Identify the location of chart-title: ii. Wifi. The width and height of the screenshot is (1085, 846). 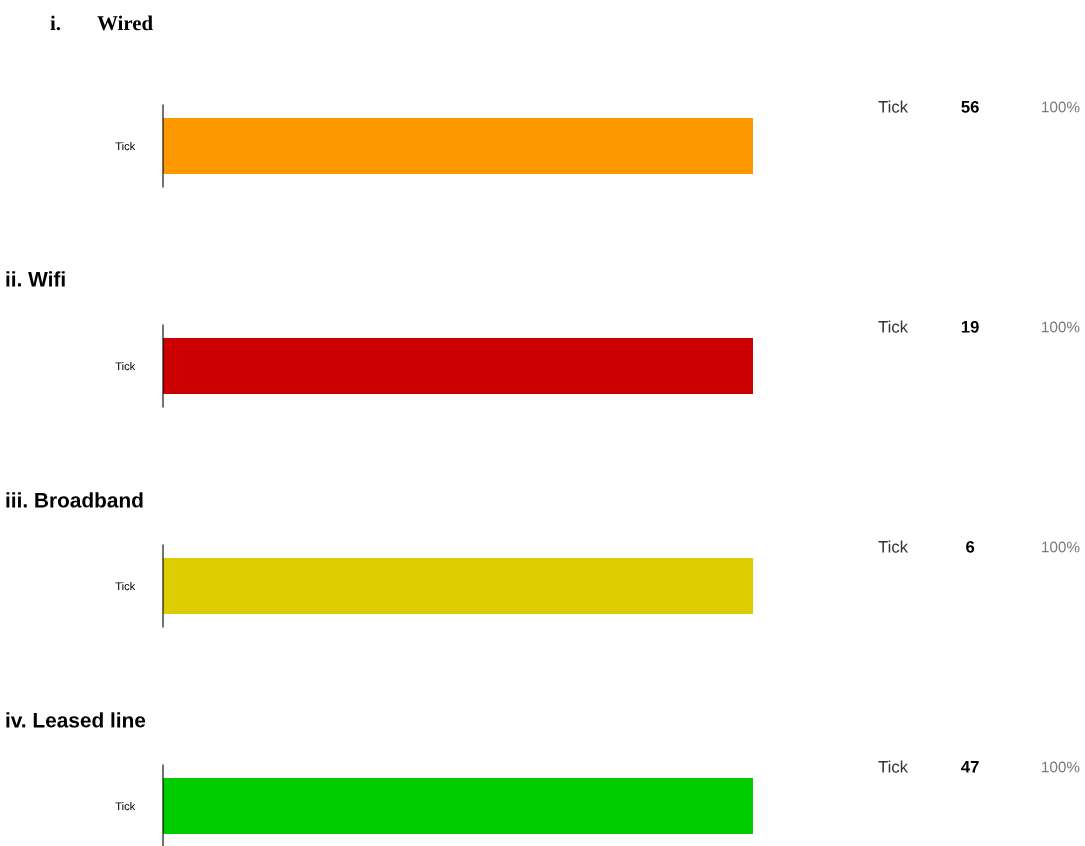
(35, 279).